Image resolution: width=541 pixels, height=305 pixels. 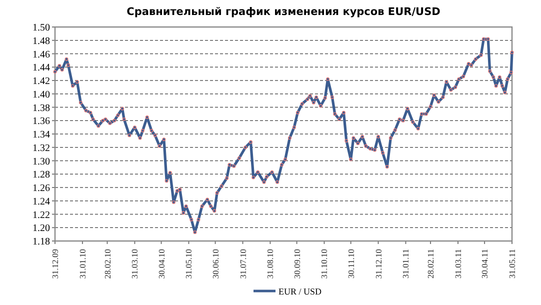 What do you see at coordinates (55, 264) in the screenshot?
I see `x-tick-label: 31.12.09` at bounding box center [55, 264].